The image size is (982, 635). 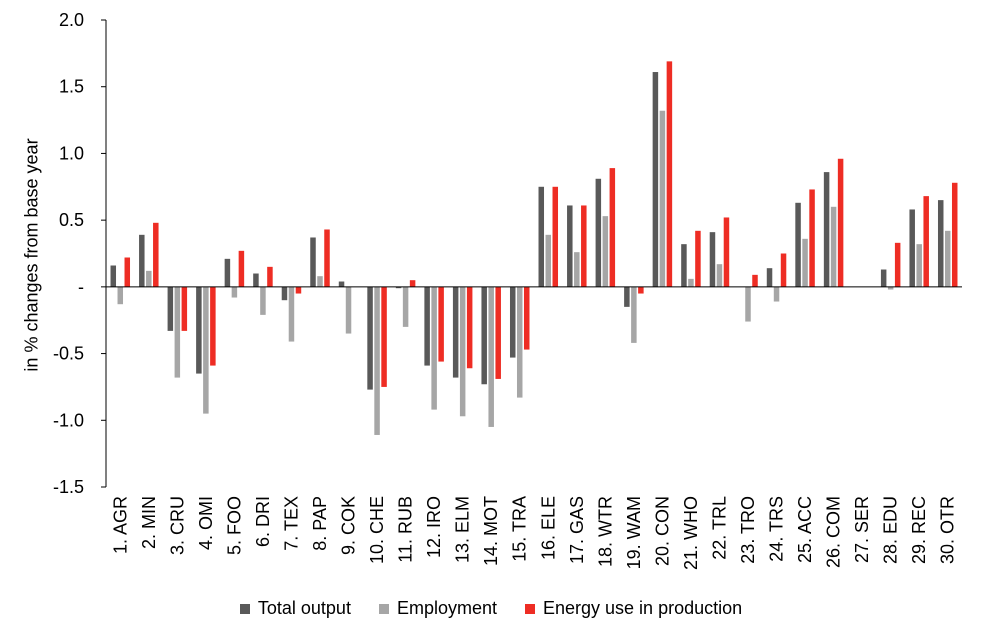 I want to click on y-axis-title: in % changes from base year, so click(x=31, y=255).